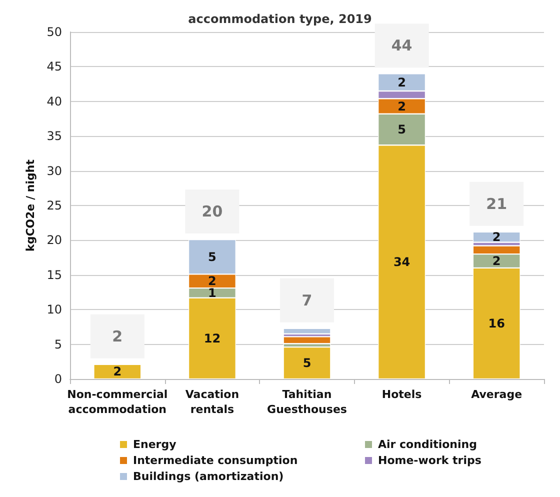 This screenshot has height=497, width=560. I want to click on y-tick-label: 45, so click(54, 67).